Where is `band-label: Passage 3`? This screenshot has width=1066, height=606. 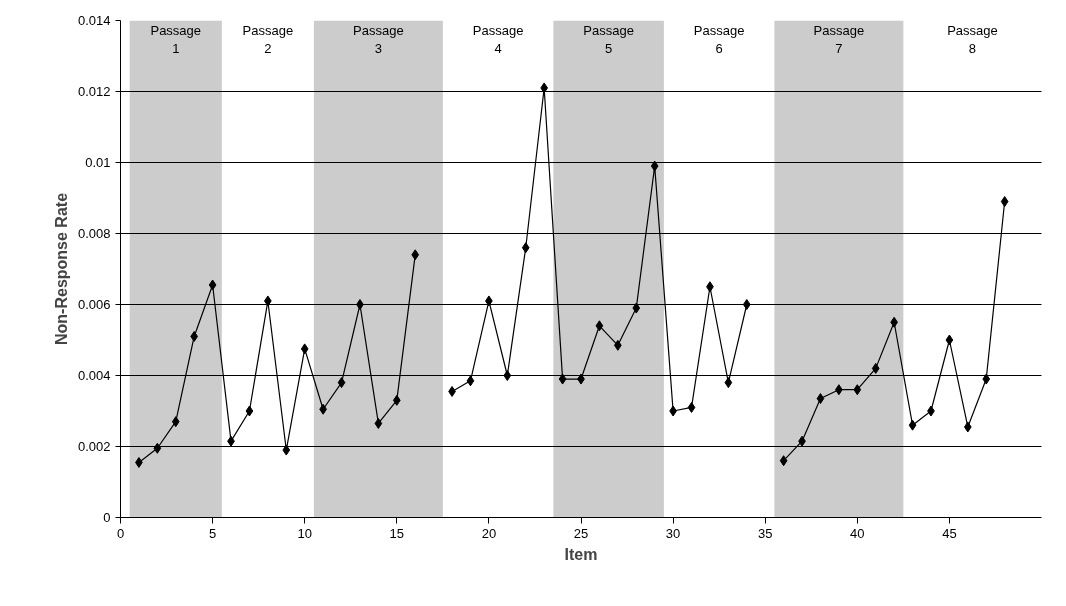
band-label: Passage 3 is located at coordinates (378, 39).